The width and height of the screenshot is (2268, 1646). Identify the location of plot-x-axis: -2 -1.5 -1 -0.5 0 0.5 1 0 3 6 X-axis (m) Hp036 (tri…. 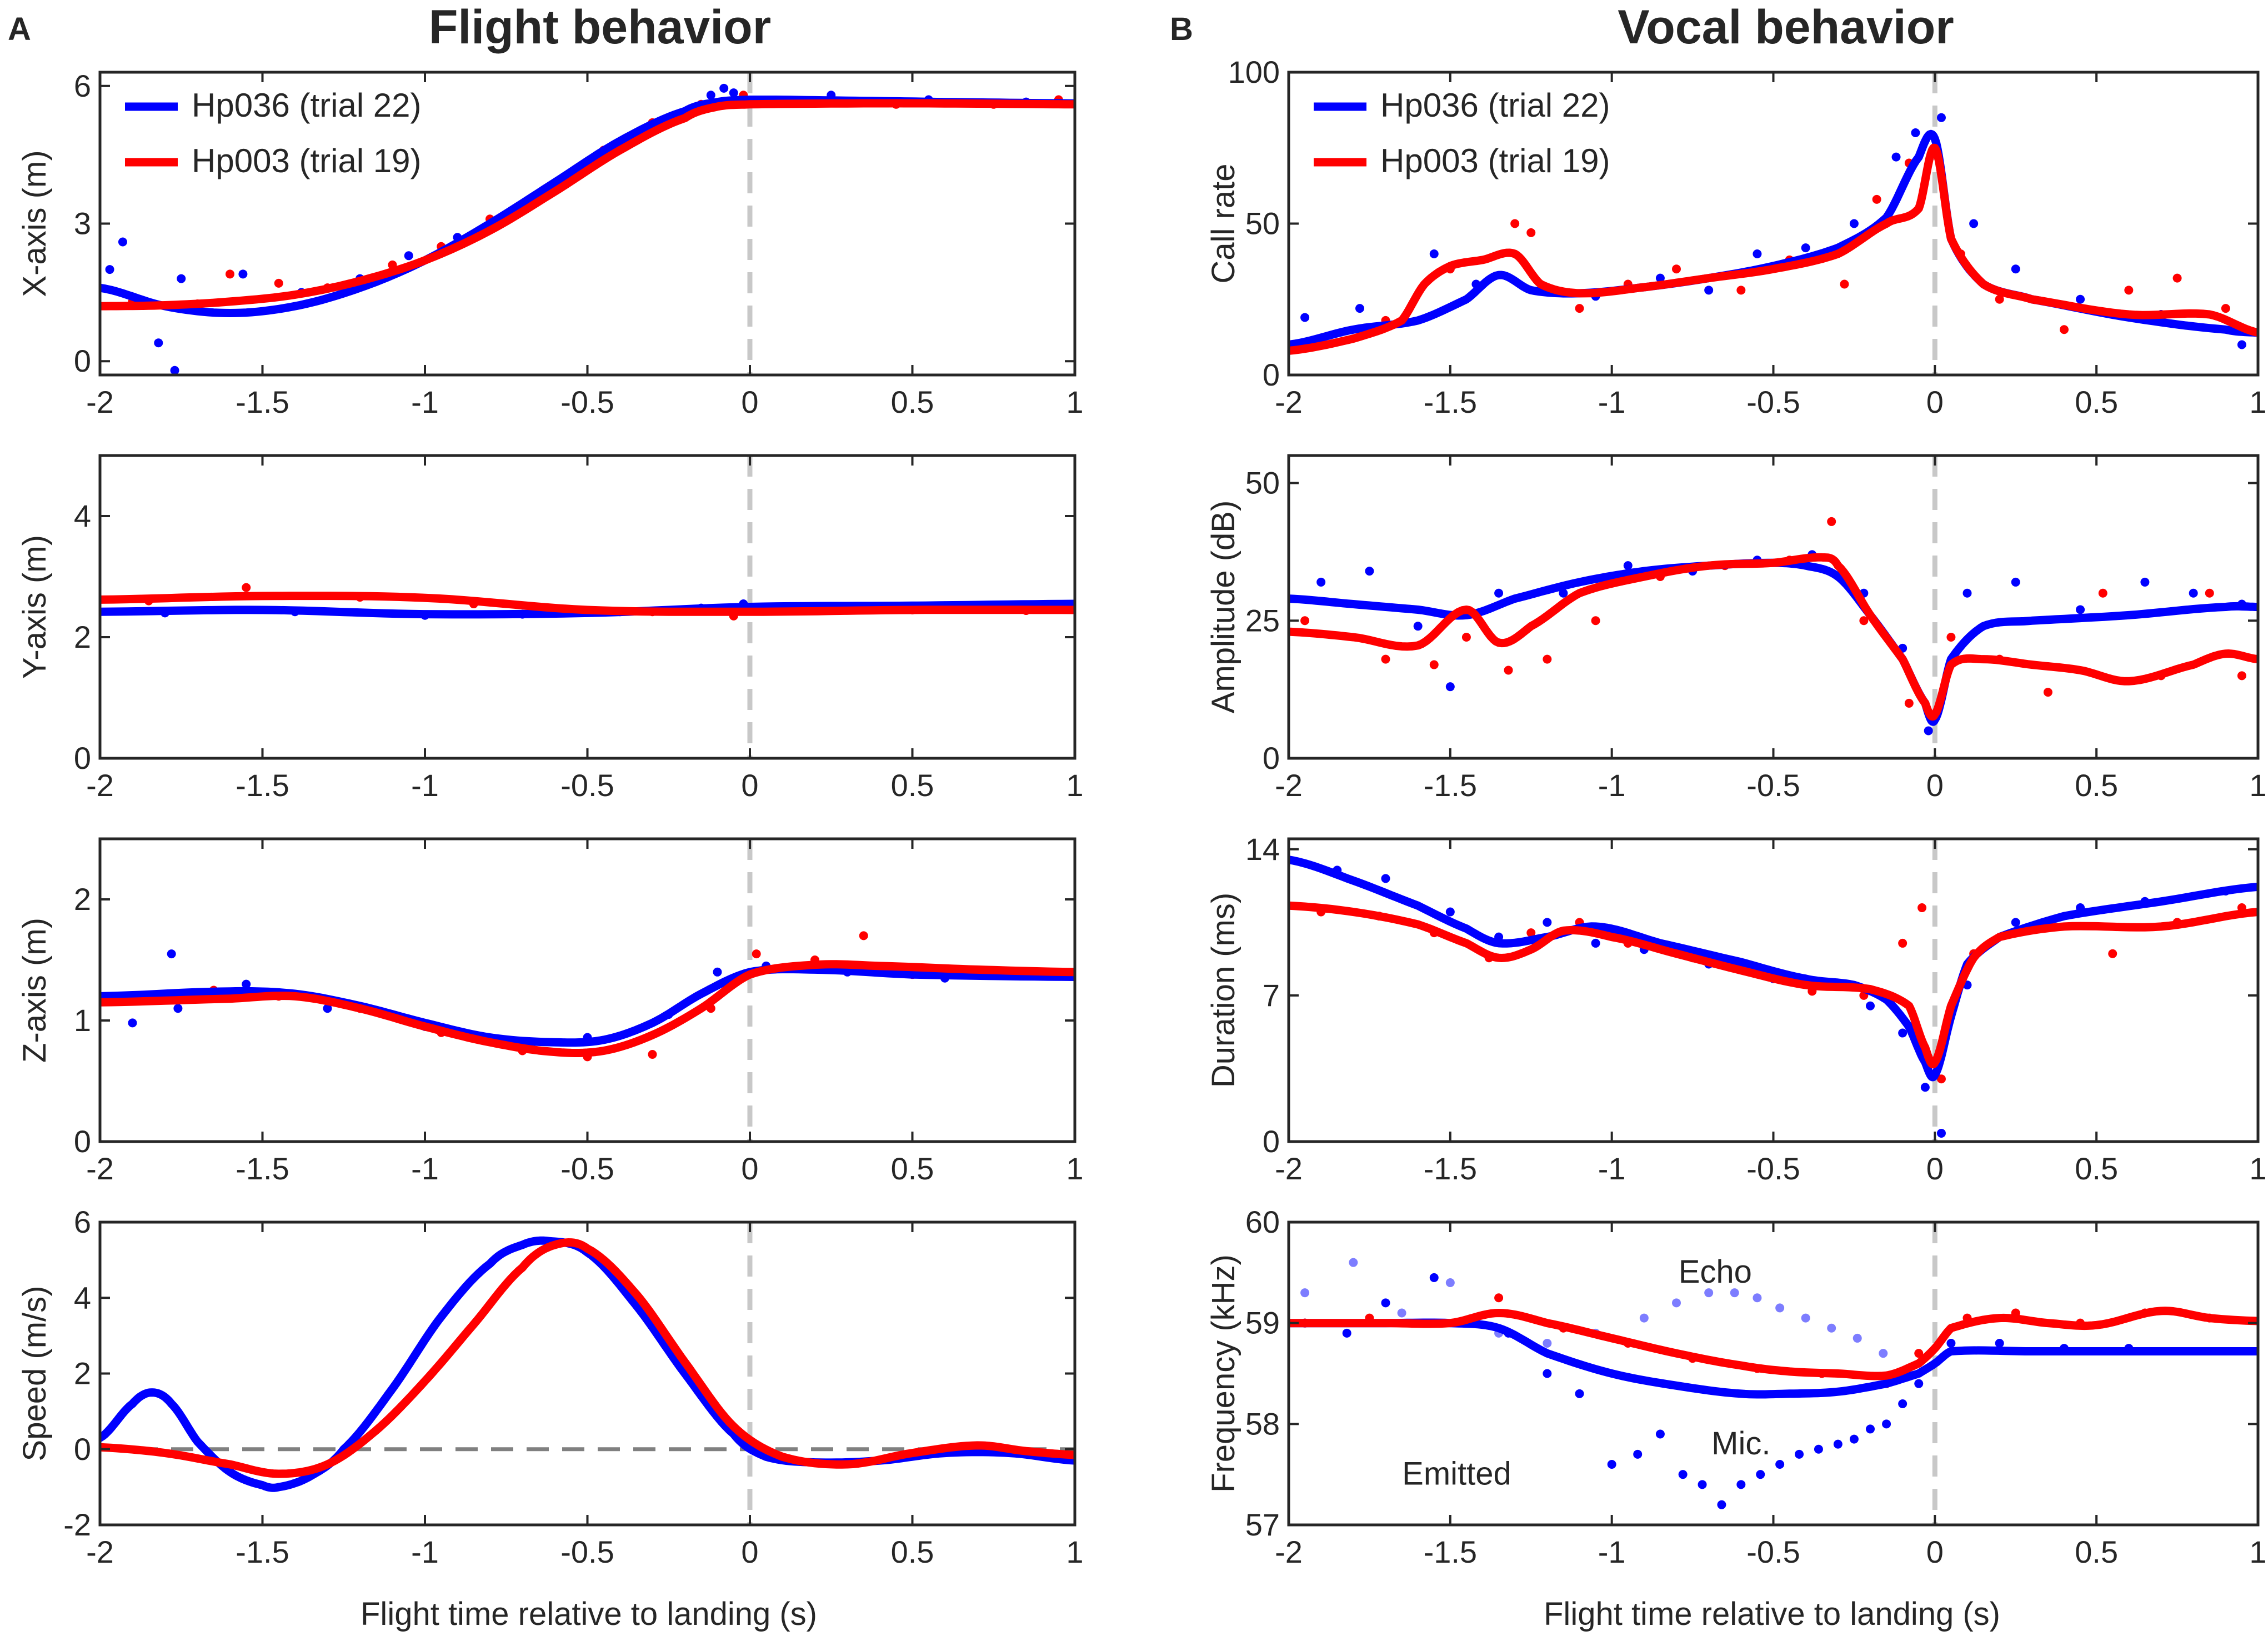
(550, 243).